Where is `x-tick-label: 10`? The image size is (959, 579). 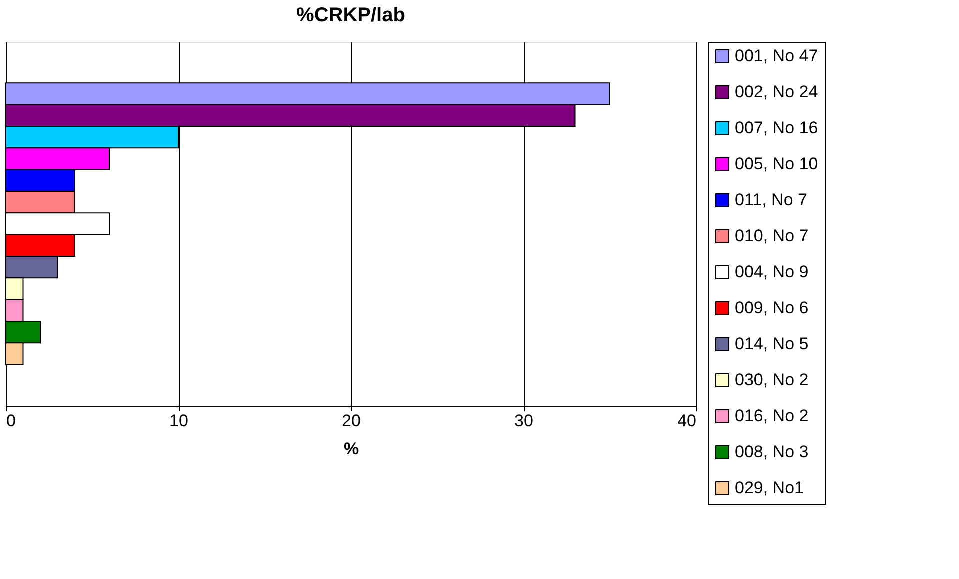 x-tick-label: 10 is located at coordinates (179, 421).